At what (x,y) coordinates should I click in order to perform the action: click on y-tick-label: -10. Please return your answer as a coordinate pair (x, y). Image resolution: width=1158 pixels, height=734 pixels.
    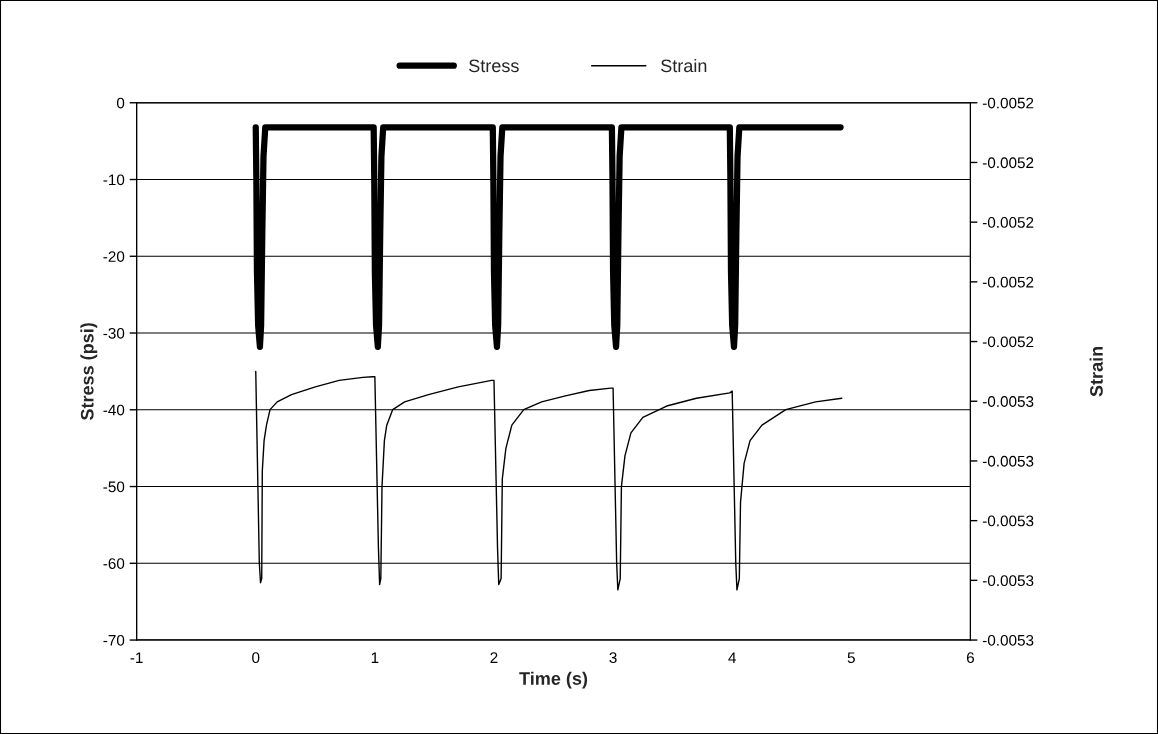
    Looking at the image, I should click on (114, 180).